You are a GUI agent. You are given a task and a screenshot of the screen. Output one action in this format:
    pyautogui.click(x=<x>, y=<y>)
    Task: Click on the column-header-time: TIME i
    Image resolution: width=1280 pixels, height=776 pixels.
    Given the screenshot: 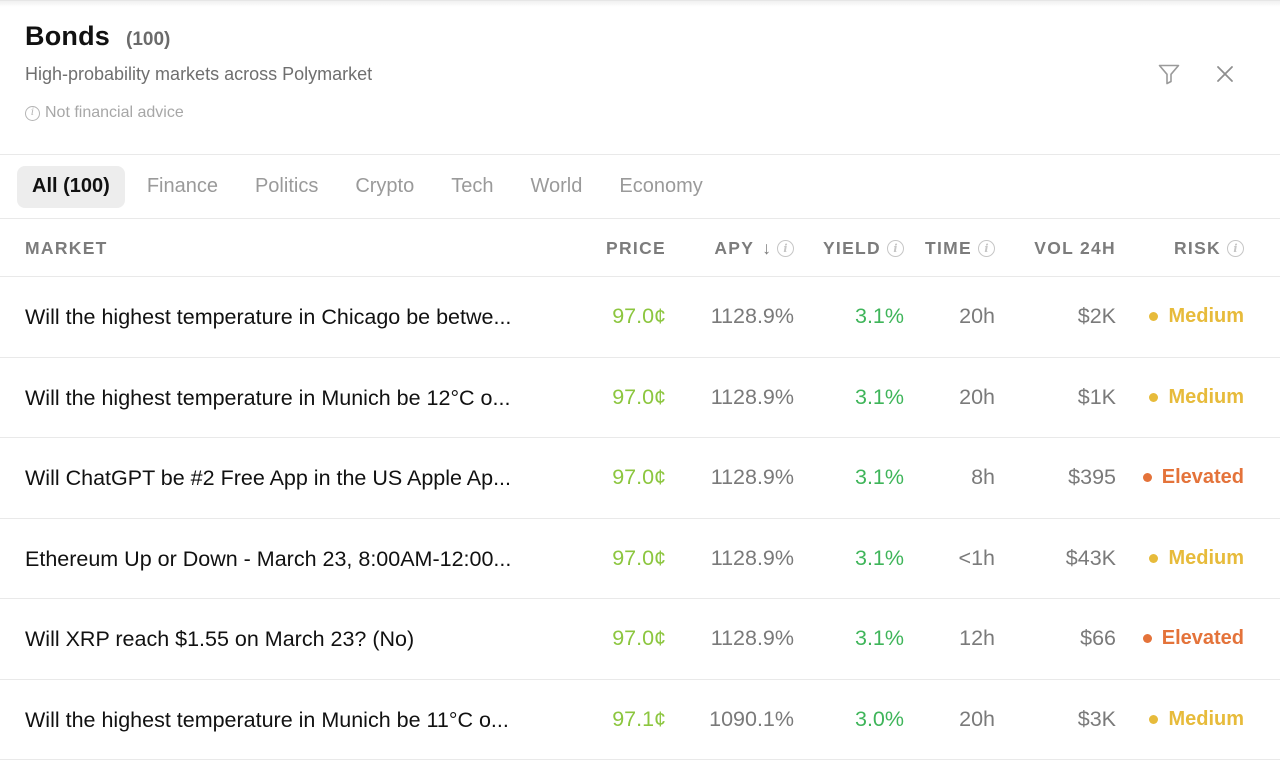 What is the action you would take?
    pyautogui.click(x=960, y=248)
    